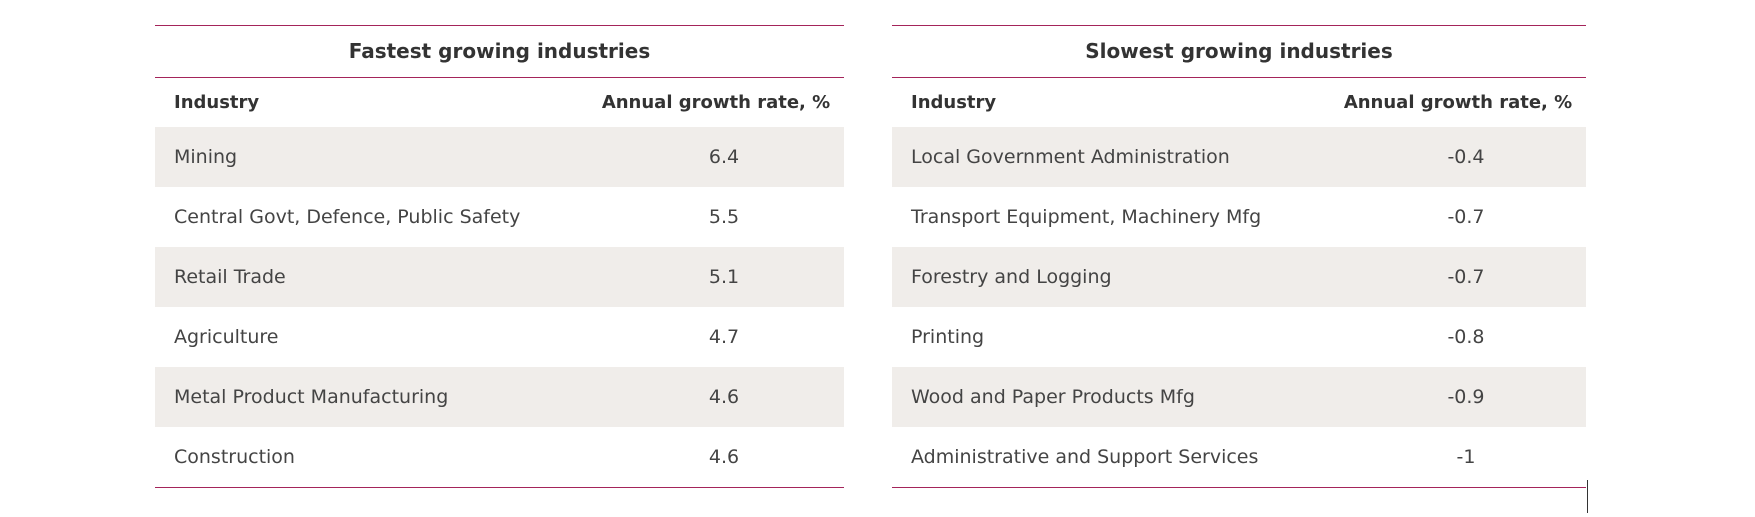 This screenshot has height=517, width=1755. Describe the element at coordinates (1239, 157) in the screenshot. I see `table-row: Local Government Administration -0.4` at that location.